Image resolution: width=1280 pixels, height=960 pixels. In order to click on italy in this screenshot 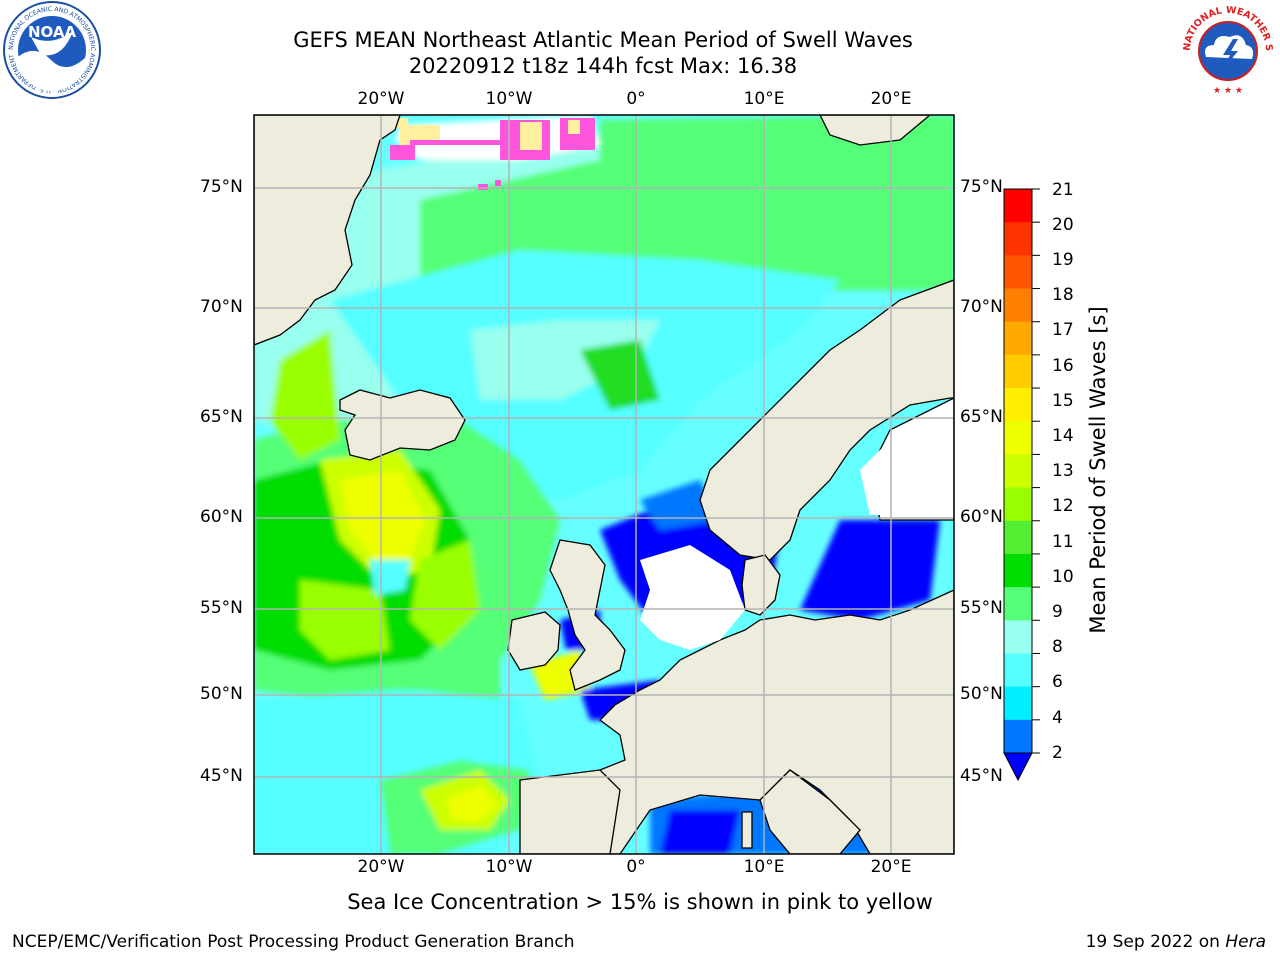, I will do `click(810, 811)`.